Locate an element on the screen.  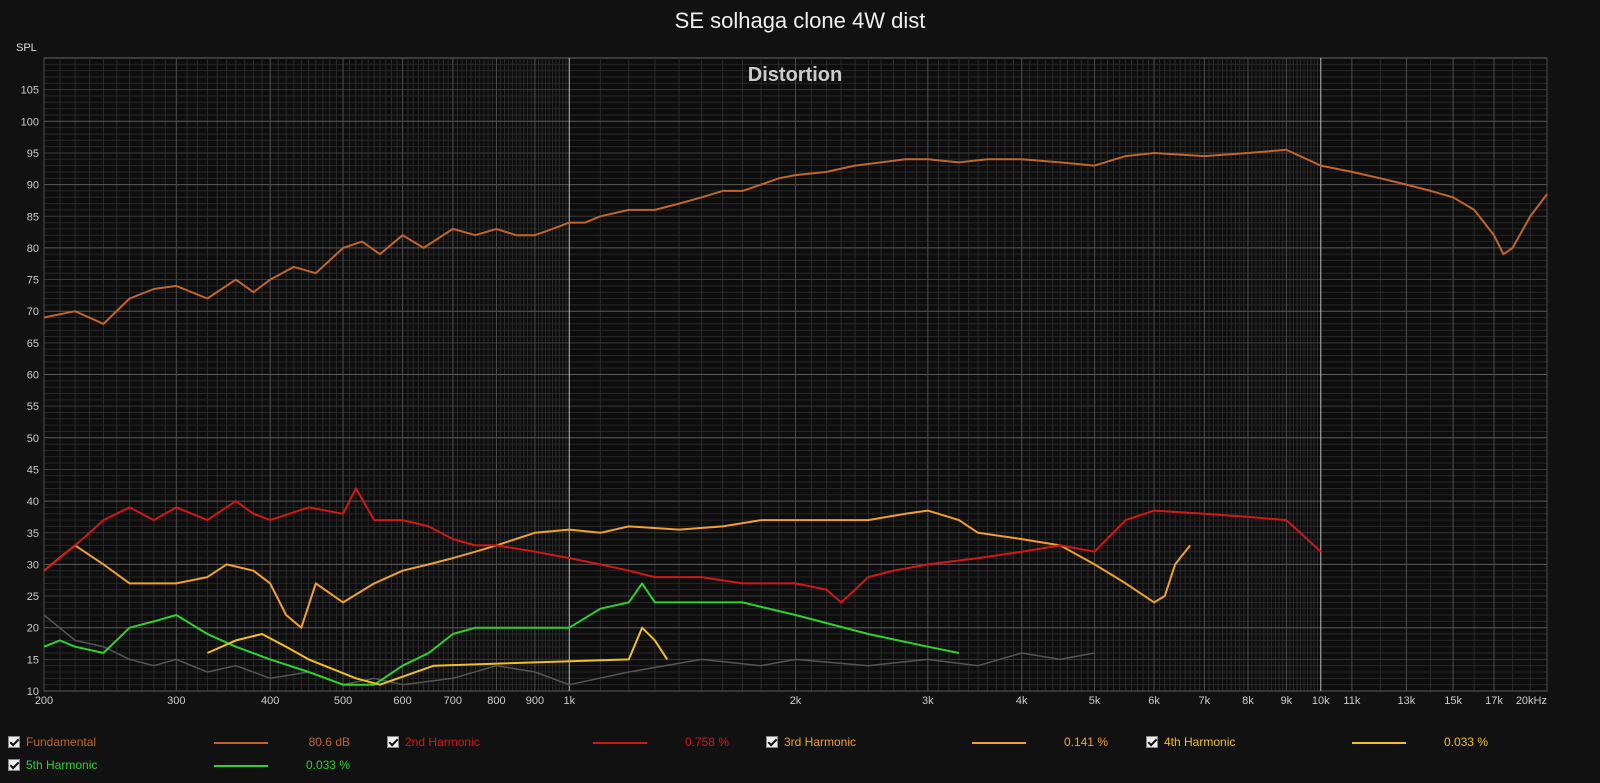
y-tick-label: 105 is located at coordinates (30, 91).